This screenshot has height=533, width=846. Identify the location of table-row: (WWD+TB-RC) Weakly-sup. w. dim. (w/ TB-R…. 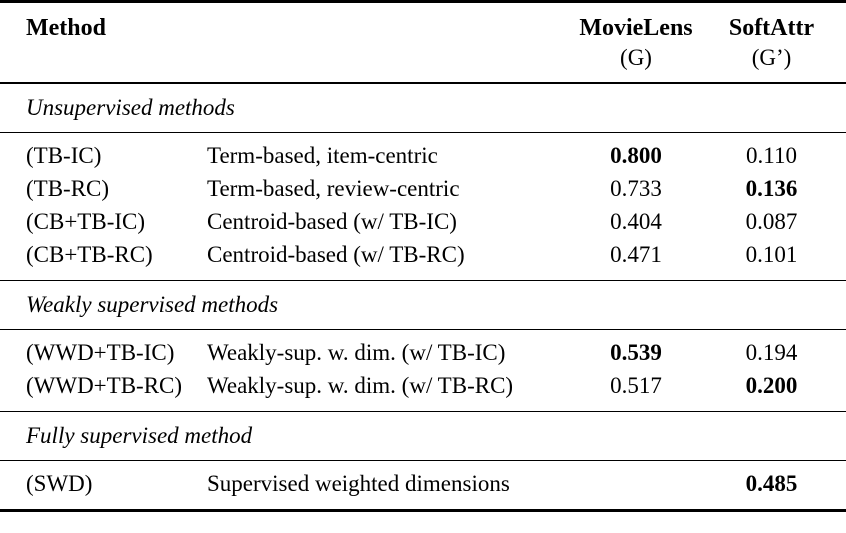
(423, 385).